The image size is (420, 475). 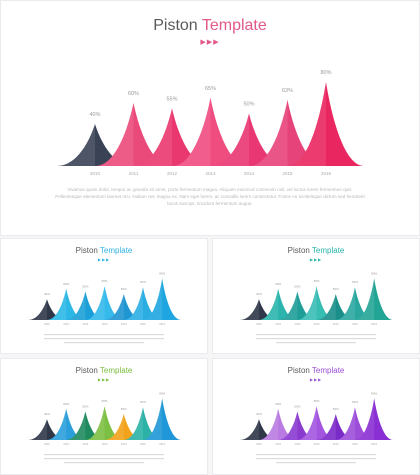 I want to click on piston-peak-2011, so click(x=278, y=424).